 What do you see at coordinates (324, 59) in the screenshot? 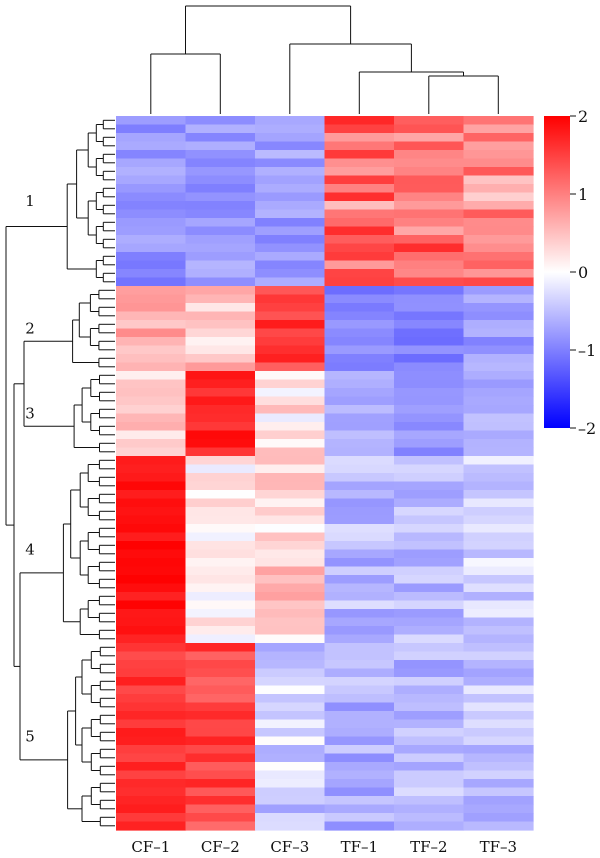
I see `column-dendrogram` at bounding box center [324, 59].